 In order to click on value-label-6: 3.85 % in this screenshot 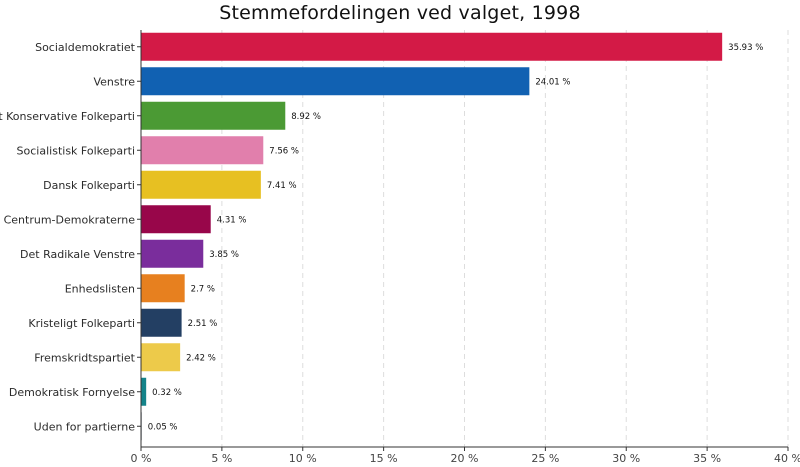, I will do `click(224, 255)`.